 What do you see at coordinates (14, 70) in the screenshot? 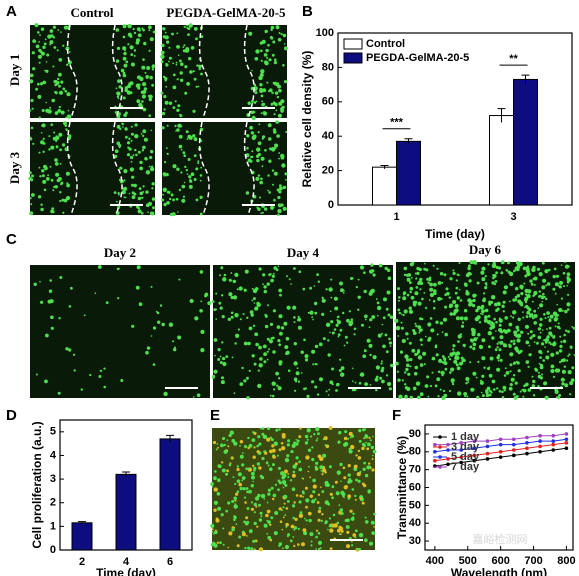
I see `row-label: Day 1` at bounding box center [14, 70].